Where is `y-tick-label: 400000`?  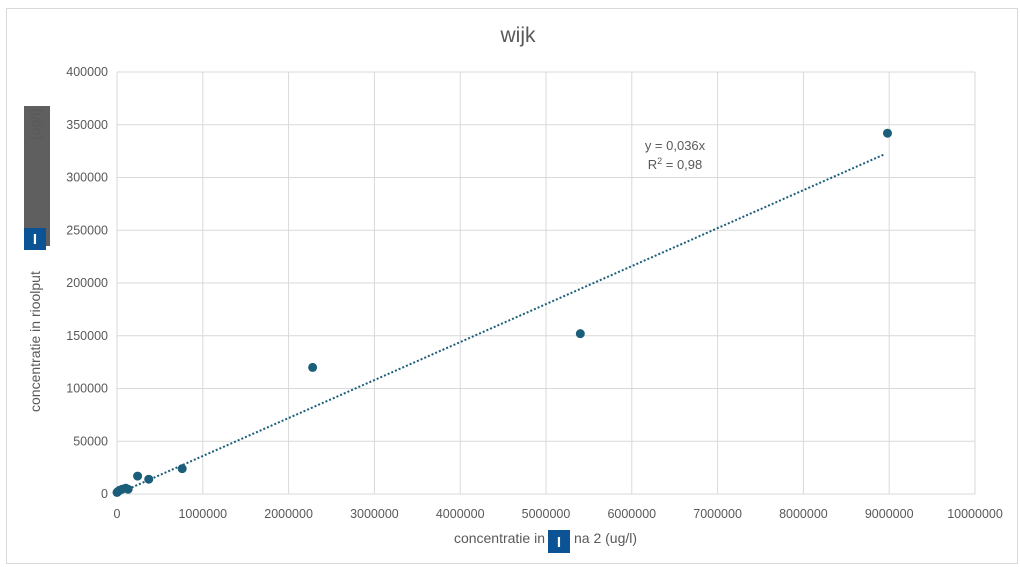
y-tick-label: 400000 is located at coordinates (87, 72).